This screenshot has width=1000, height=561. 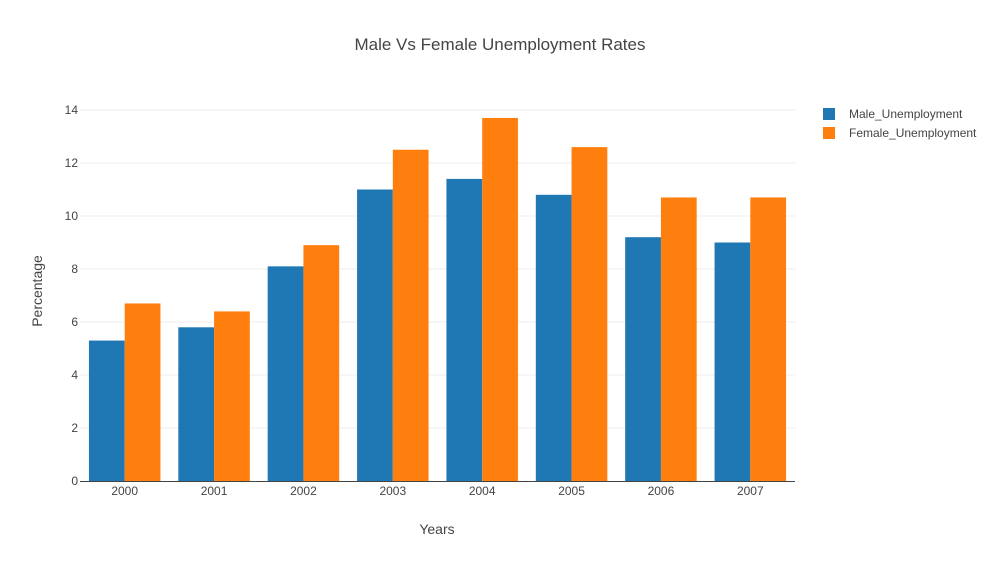 I want to click on x-tick-label: 2003, so click(x=392, y=491).